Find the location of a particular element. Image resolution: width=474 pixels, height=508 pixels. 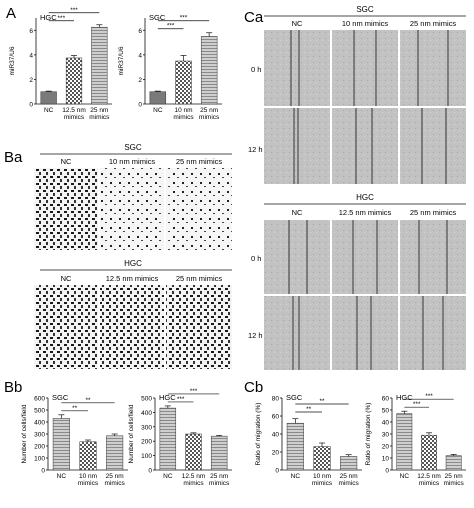

transwell-hgc: HGC NC 12.5 nm mimics 25 nm mimics is located at coordinates (133, 314).